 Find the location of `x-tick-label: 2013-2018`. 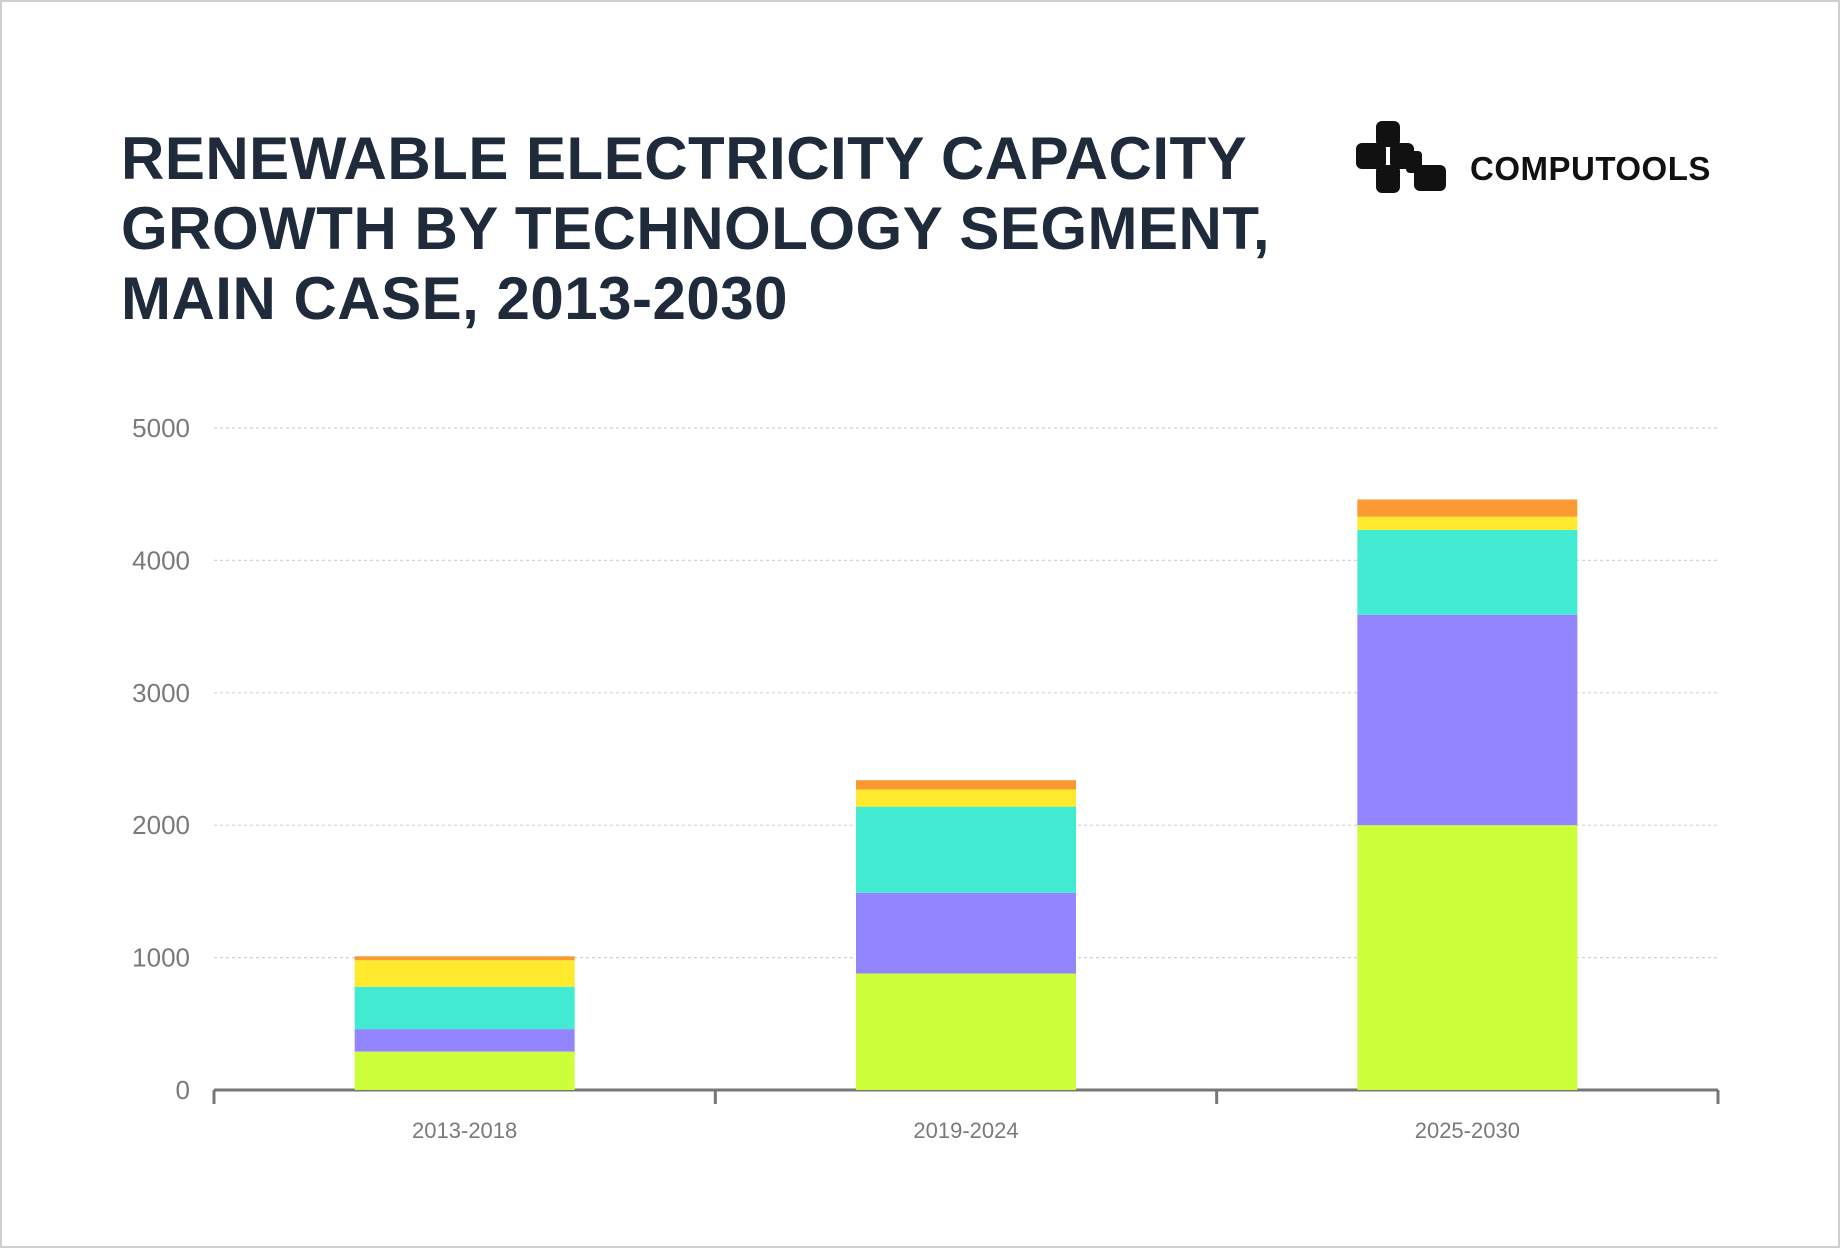

x-tick-label: 2013-2018 is located at coordinates (464, 1130).